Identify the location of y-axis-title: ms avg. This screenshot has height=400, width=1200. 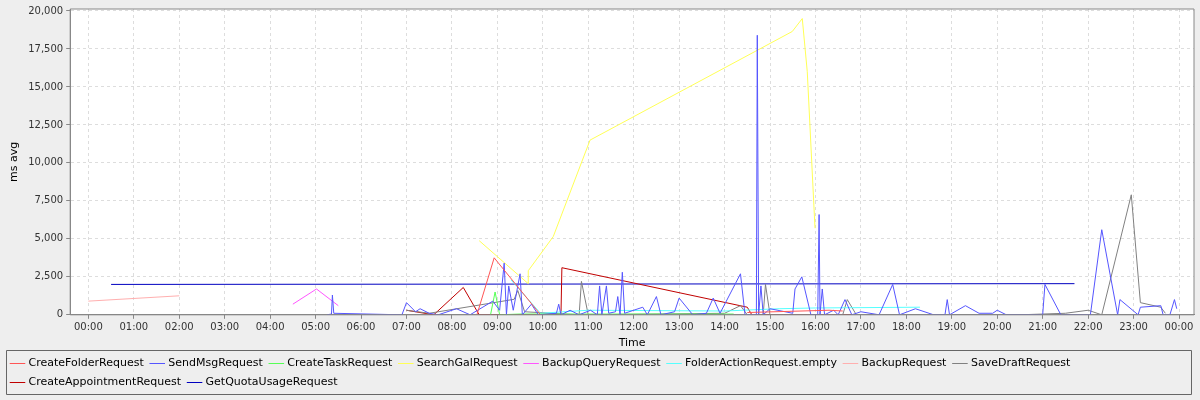
(14, 161).